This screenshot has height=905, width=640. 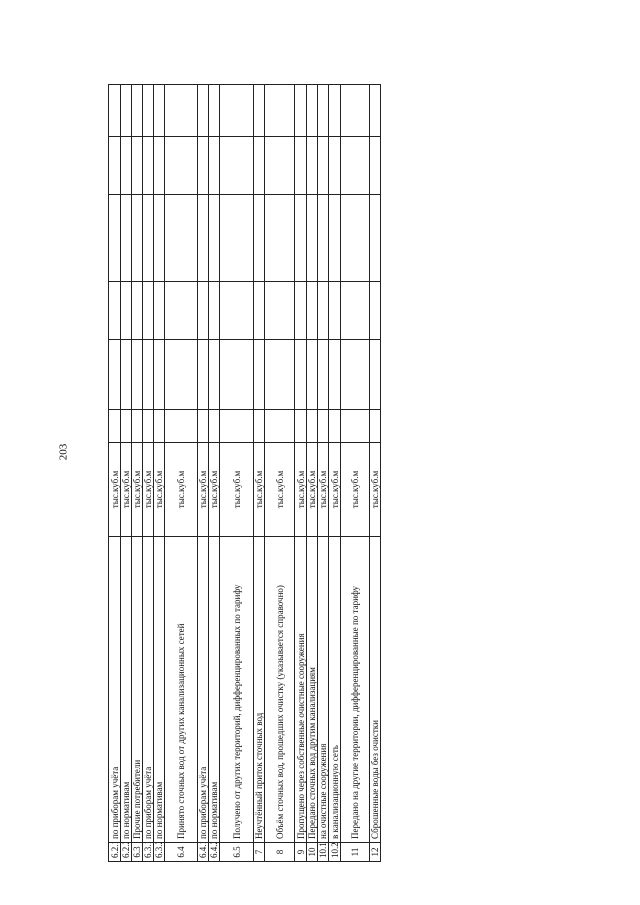 I want to click on row-description: Сброшенные воды без очистки, so click(x=375, y=689).